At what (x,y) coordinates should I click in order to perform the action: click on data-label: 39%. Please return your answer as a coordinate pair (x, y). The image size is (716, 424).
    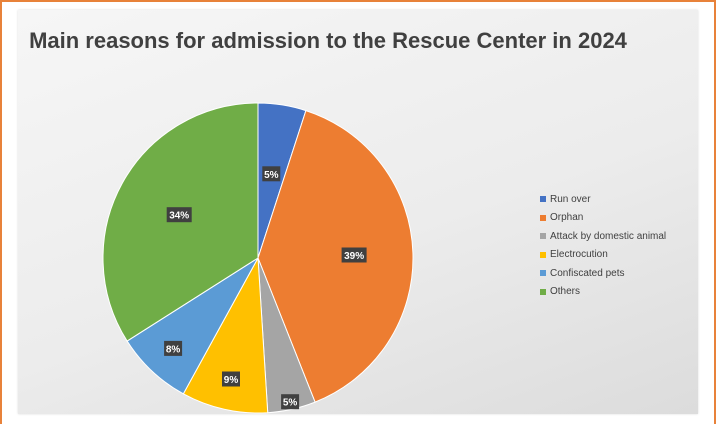
    Looking at the image, I should click on (354, 255).